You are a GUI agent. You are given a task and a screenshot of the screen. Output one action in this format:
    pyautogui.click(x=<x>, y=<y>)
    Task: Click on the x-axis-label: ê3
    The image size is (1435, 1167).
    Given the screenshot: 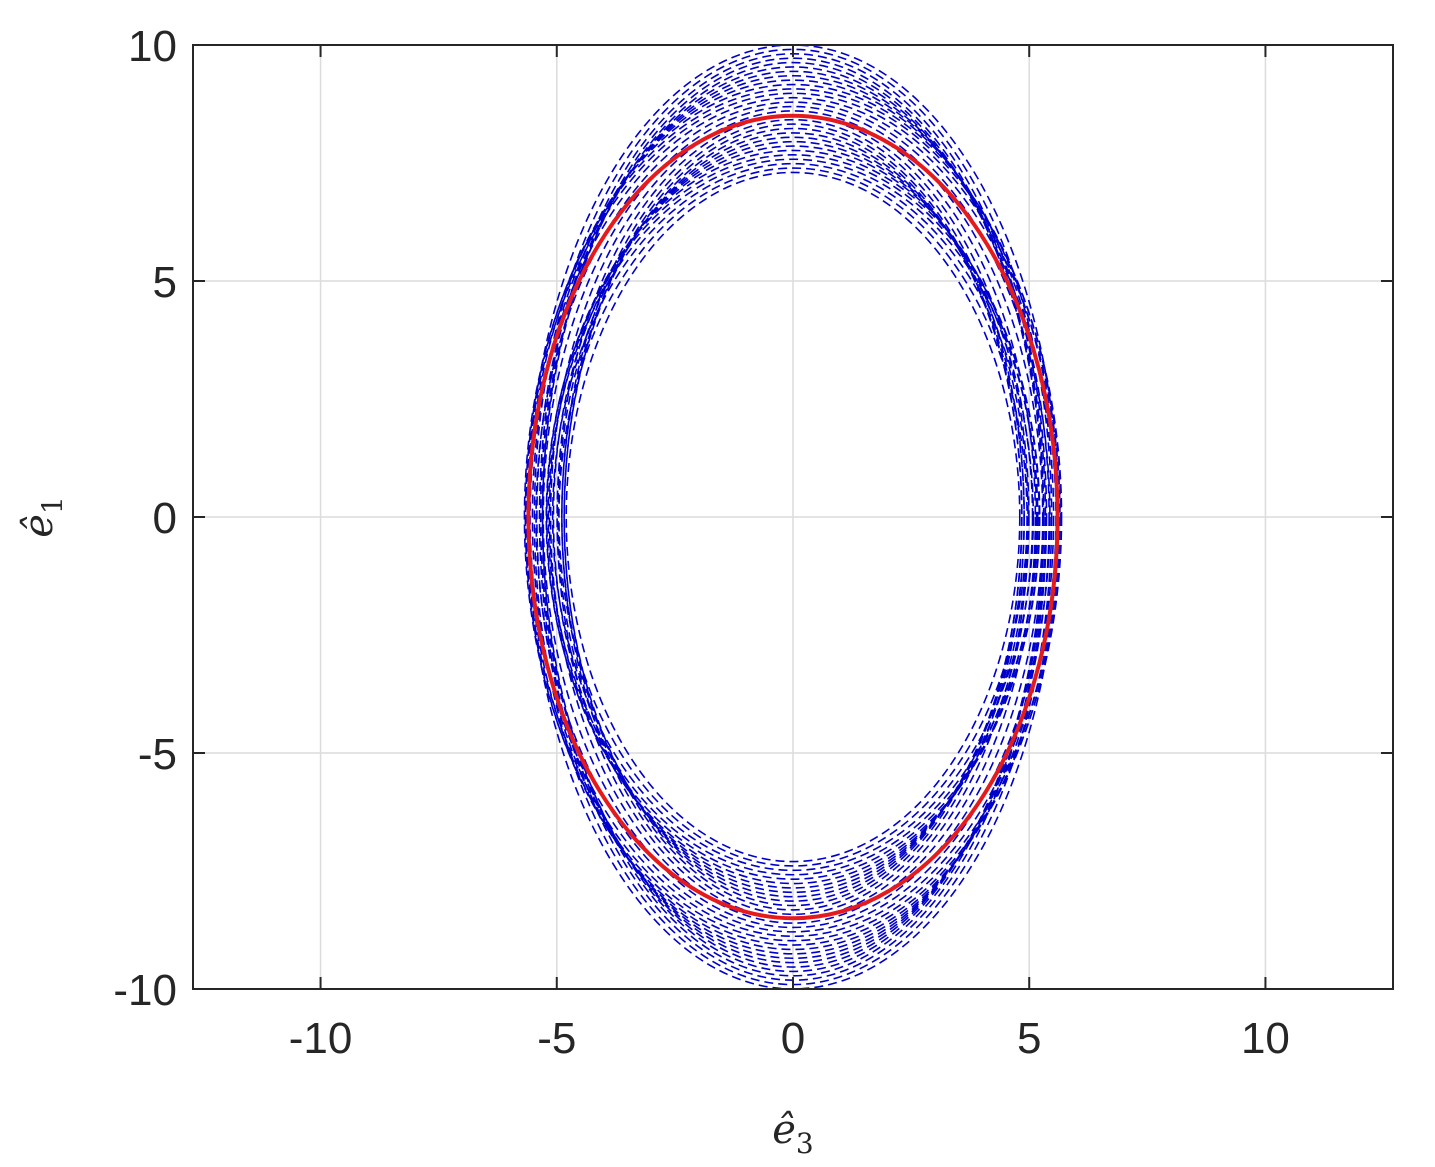 What is the action you would take?
    pyautogui.click(x=793, y=1133)
    